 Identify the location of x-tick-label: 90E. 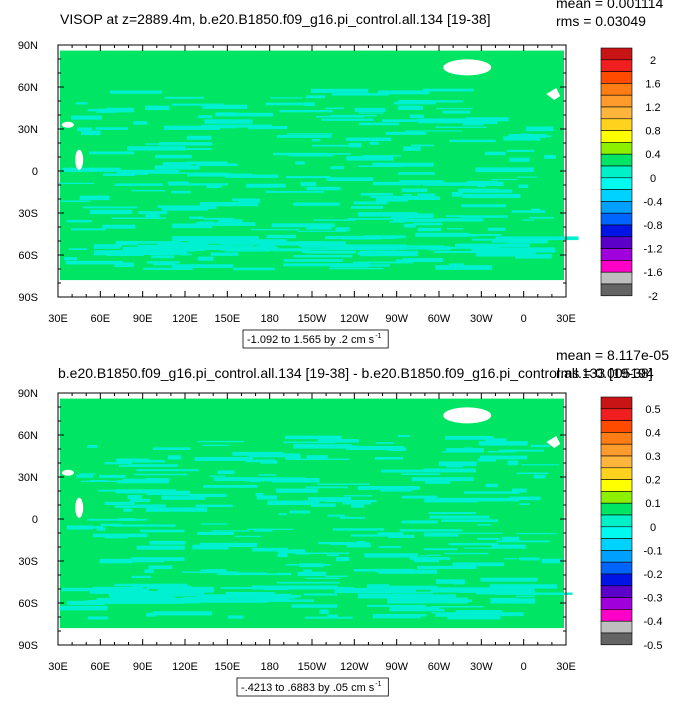
(143, 319).